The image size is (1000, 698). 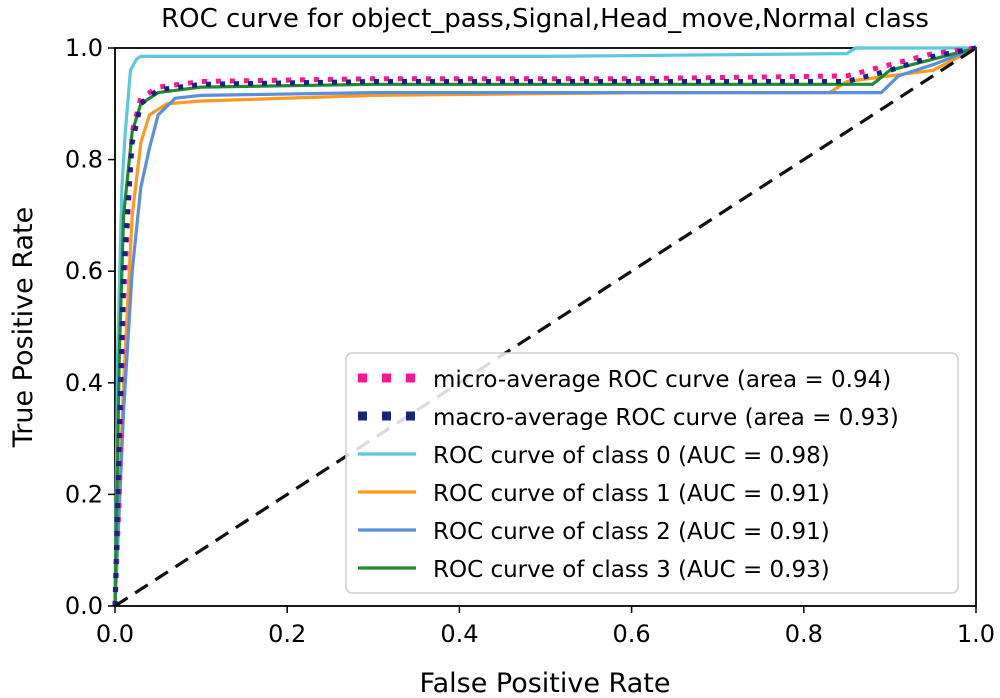 I want to click on y-tick-label: 0.8, so click(x=84, y=160).